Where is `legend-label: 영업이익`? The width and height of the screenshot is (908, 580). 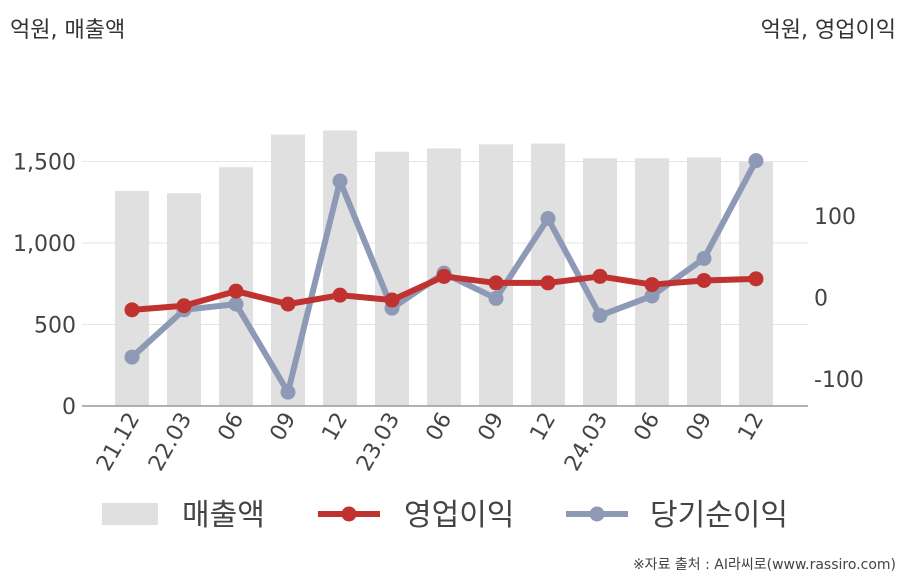 legend-label: 영업이익 is located at coordinates (459, 515).